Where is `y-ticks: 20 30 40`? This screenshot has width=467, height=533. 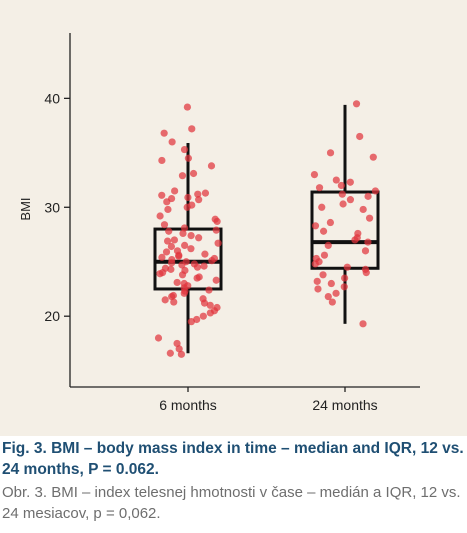 y-ticks: 20 30 40 is located at coordinates (57, 207).